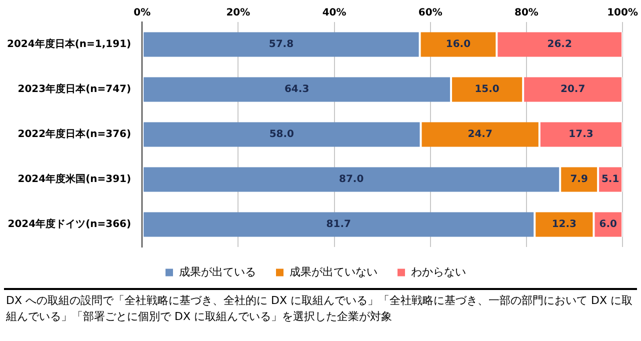 The height and width of the screenshot is (341, 641). What do you see at coordinates (610, 180) in the screenshot?
I see `data-label: 5.1` at bounding box center [610, 180].